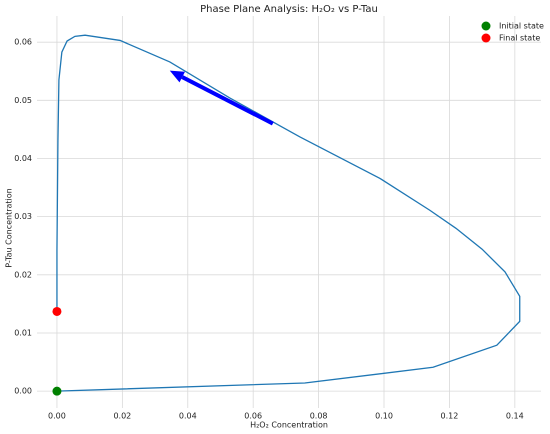 The width and height of the screenshot is (550, 434). What do you see at coordinates (450, 416) in the screenshot?
I see `x-tick-label: 0.12` at bounding box center [450, 416].